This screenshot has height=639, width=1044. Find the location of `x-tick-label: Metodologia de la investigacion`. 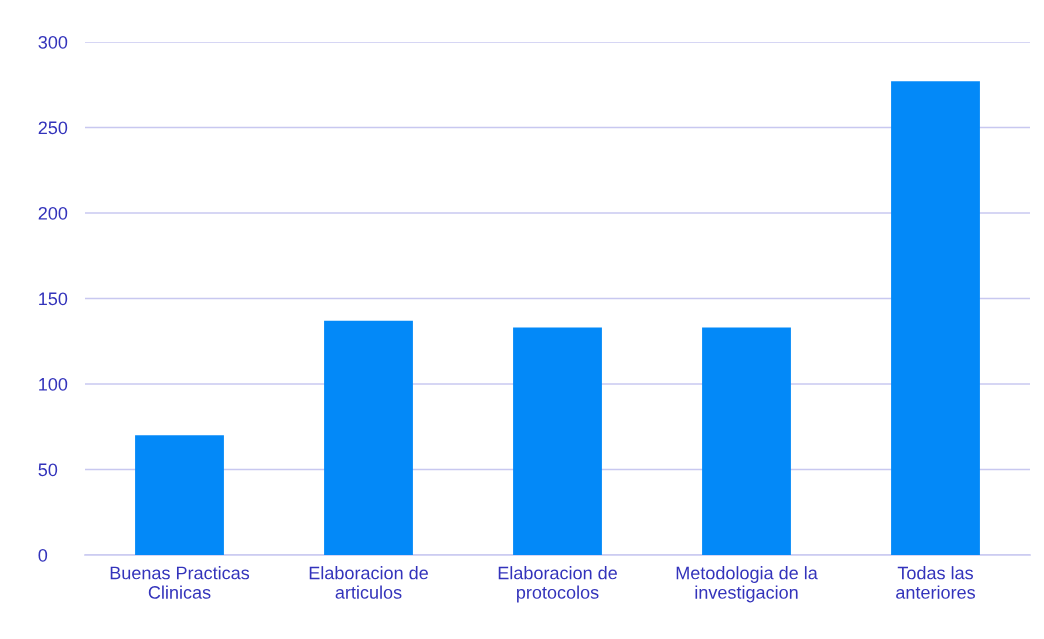

x-tick-label: Metodologia de la investigacion is located at coordinates (747, 584).